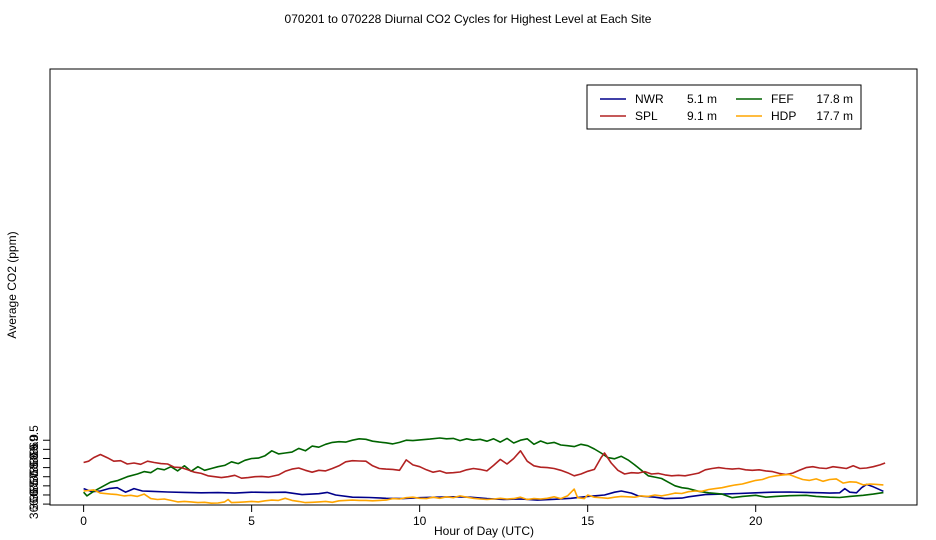 The image size is (936, 540). I want to click on x-tick-label: 0, so click(83, 521).